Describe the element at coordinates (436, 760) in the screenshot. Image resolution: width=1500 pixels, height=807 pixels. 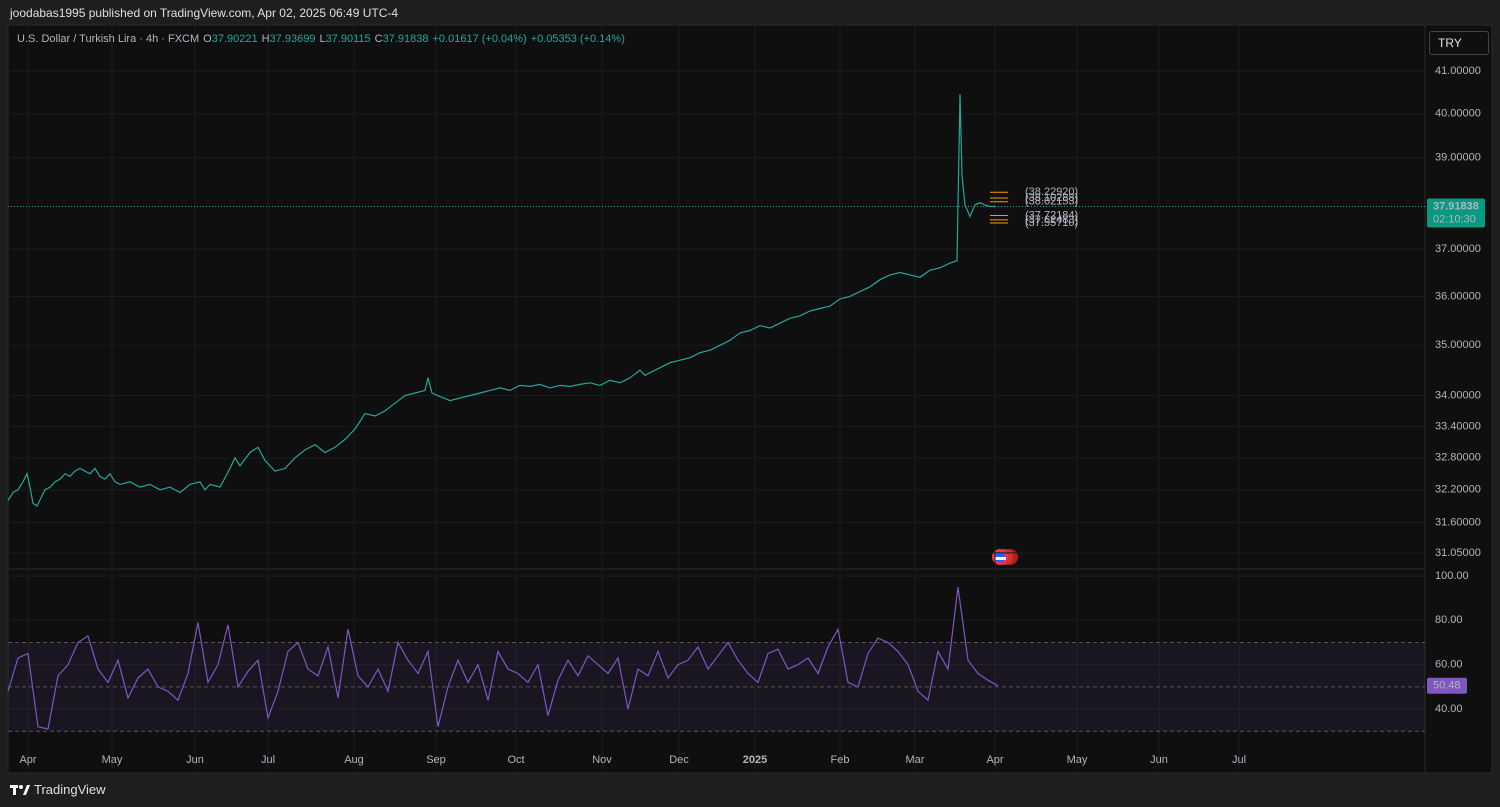
I see `x-tick-label: Sep` at that location.